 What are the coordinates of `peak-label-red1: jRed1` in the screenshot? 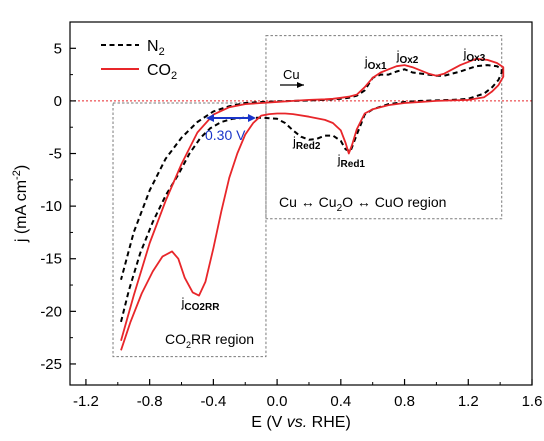 It's located at (351, 161).